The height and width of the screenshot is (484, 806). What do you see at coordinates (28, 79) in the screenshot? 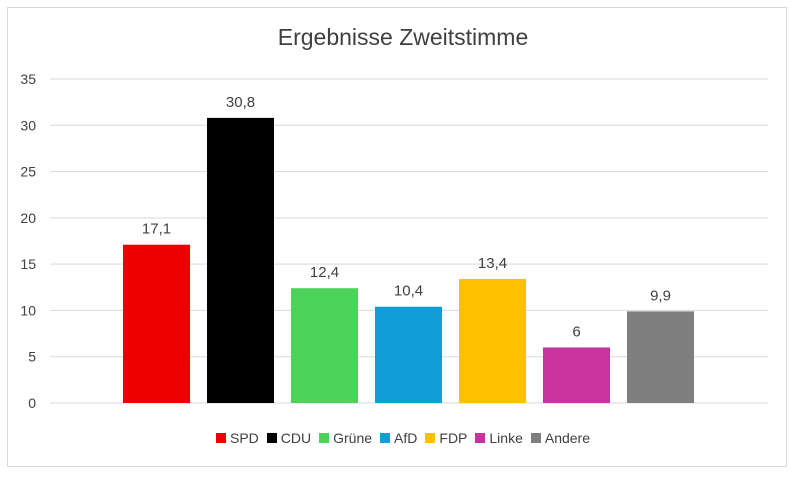
I see `y-tick-label: 35` at bounding box center [28, 79].